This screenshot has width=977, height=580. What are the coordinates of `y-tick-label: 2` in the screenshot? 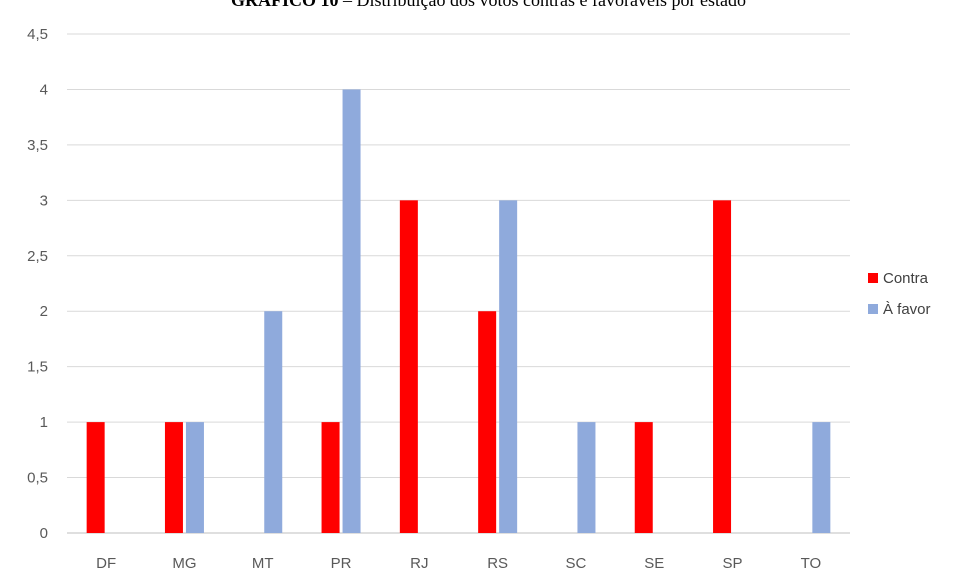 It's located at (44, 311).